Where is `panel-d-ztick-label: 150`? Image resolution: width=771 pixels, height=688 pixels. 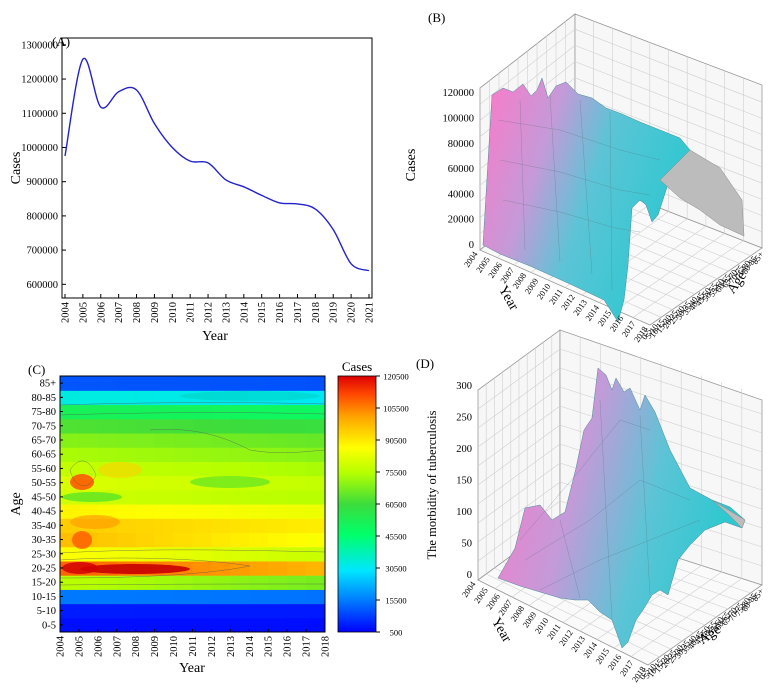
panel-d-ztick-label: 150 is located at coordinates (464, 481).